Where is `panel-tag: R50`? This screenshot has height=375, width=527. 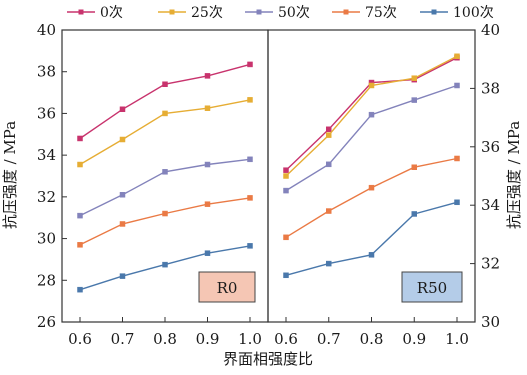
panel-tag: R50 is located at coordinates (432, 287).